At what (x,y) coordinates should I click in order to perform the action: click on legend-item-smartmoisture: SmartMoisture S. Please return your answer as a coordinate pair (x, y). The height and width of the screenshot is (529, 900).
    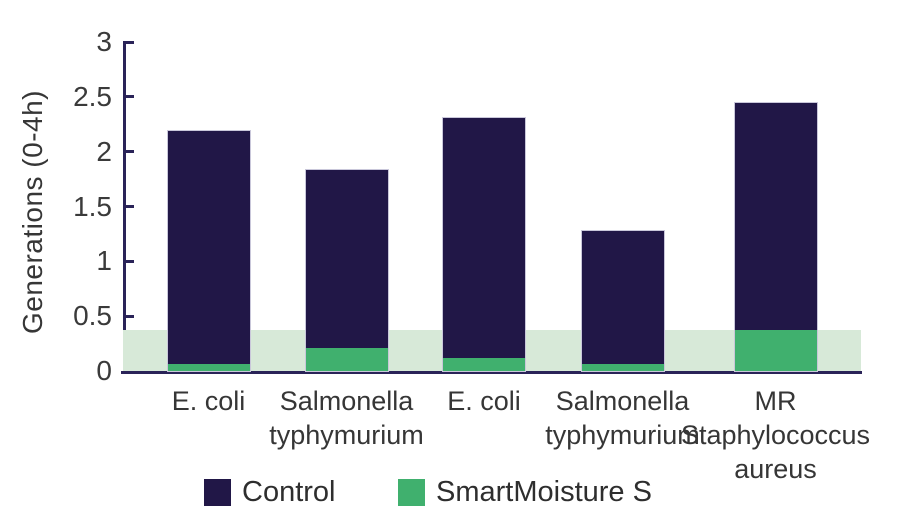
    Looking at the image, I should click on (525, 492).